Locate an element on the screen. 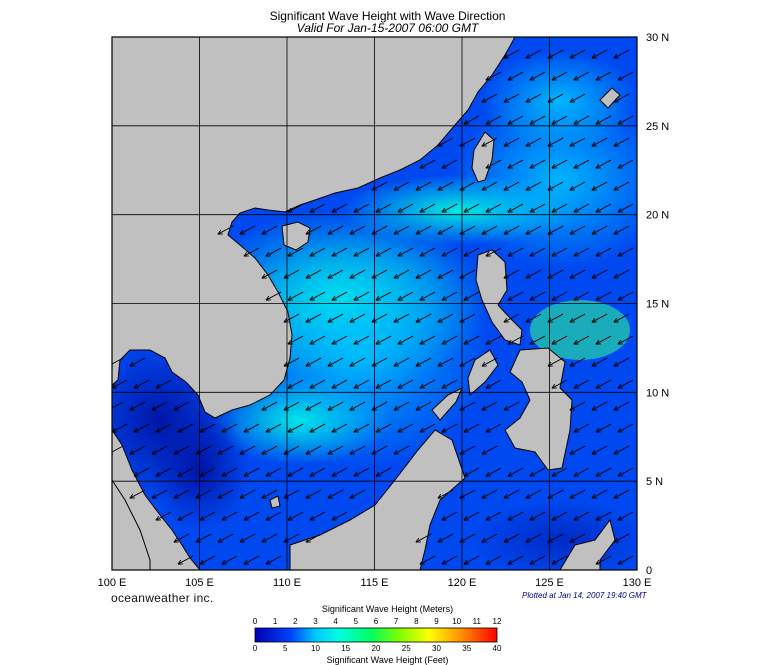 This screenshot has height=665, width=775. latitude-label: 15 N is located at coordinates (657, 305).